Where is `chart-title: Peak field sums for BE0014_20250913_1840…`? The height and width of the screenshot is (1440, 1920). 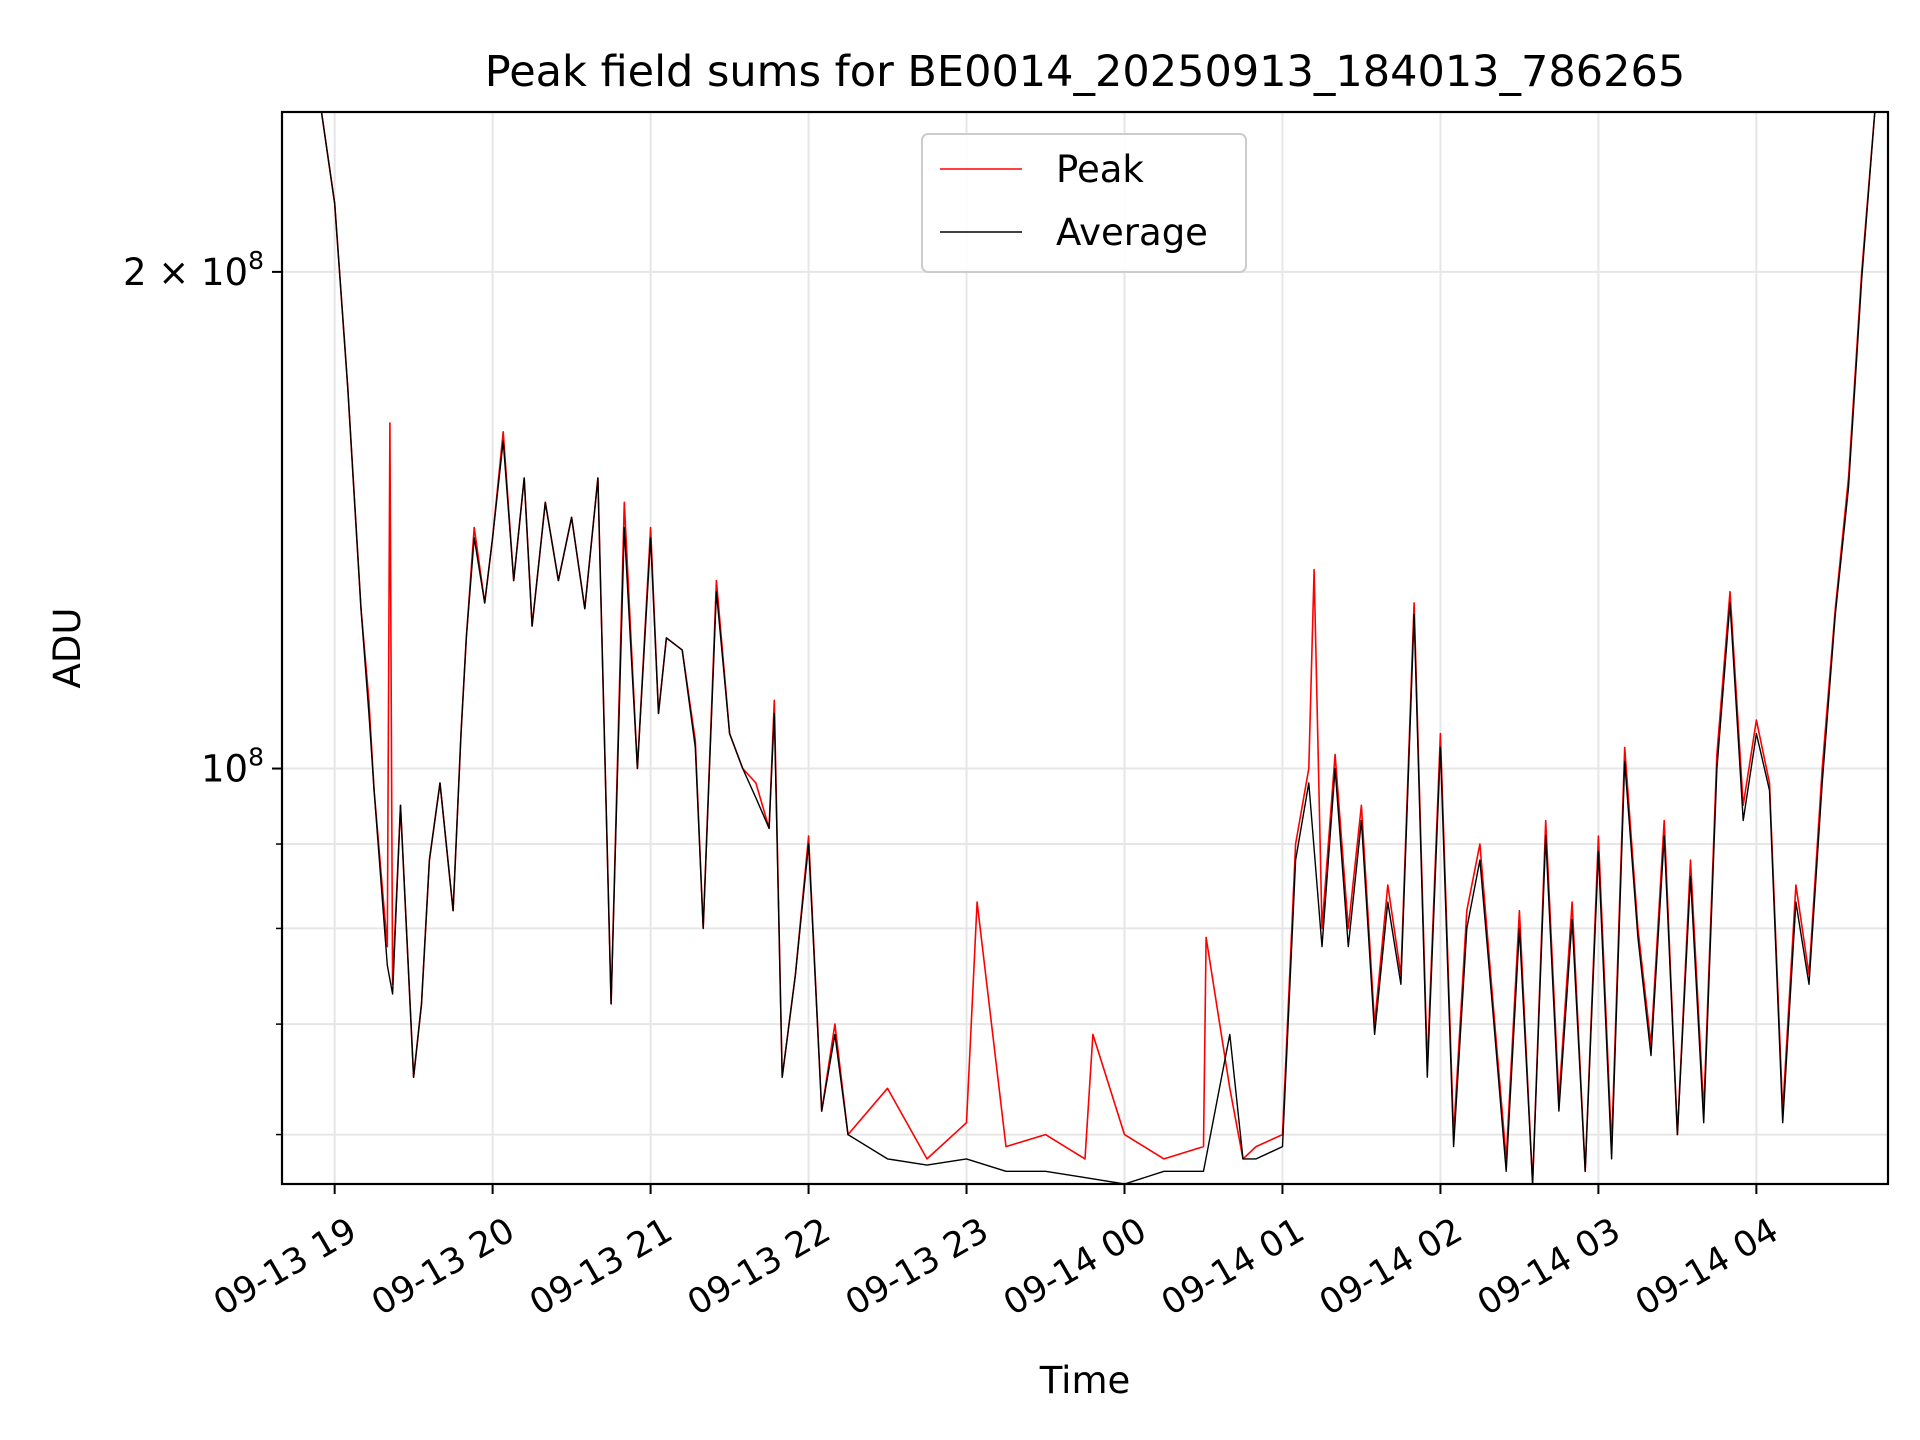
chart-title: Peak field sums for BE0014_20250913_1840… is located at coordinates (1085, 72).